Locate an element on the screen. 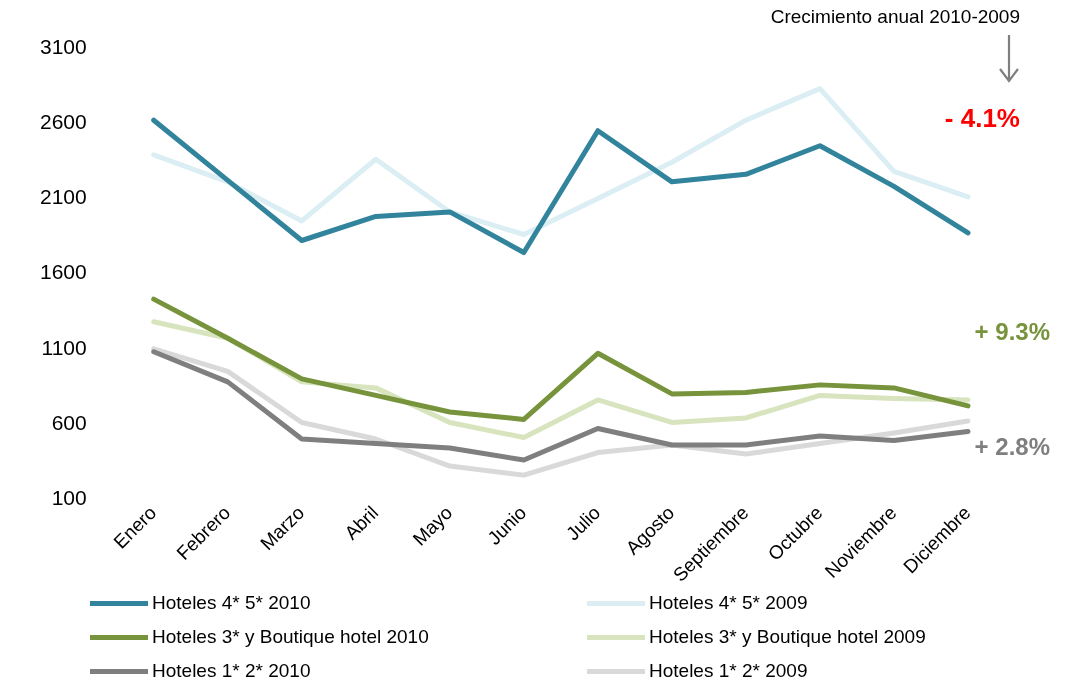  y-tick-label: 1600 is located at coordinates (63, 272).